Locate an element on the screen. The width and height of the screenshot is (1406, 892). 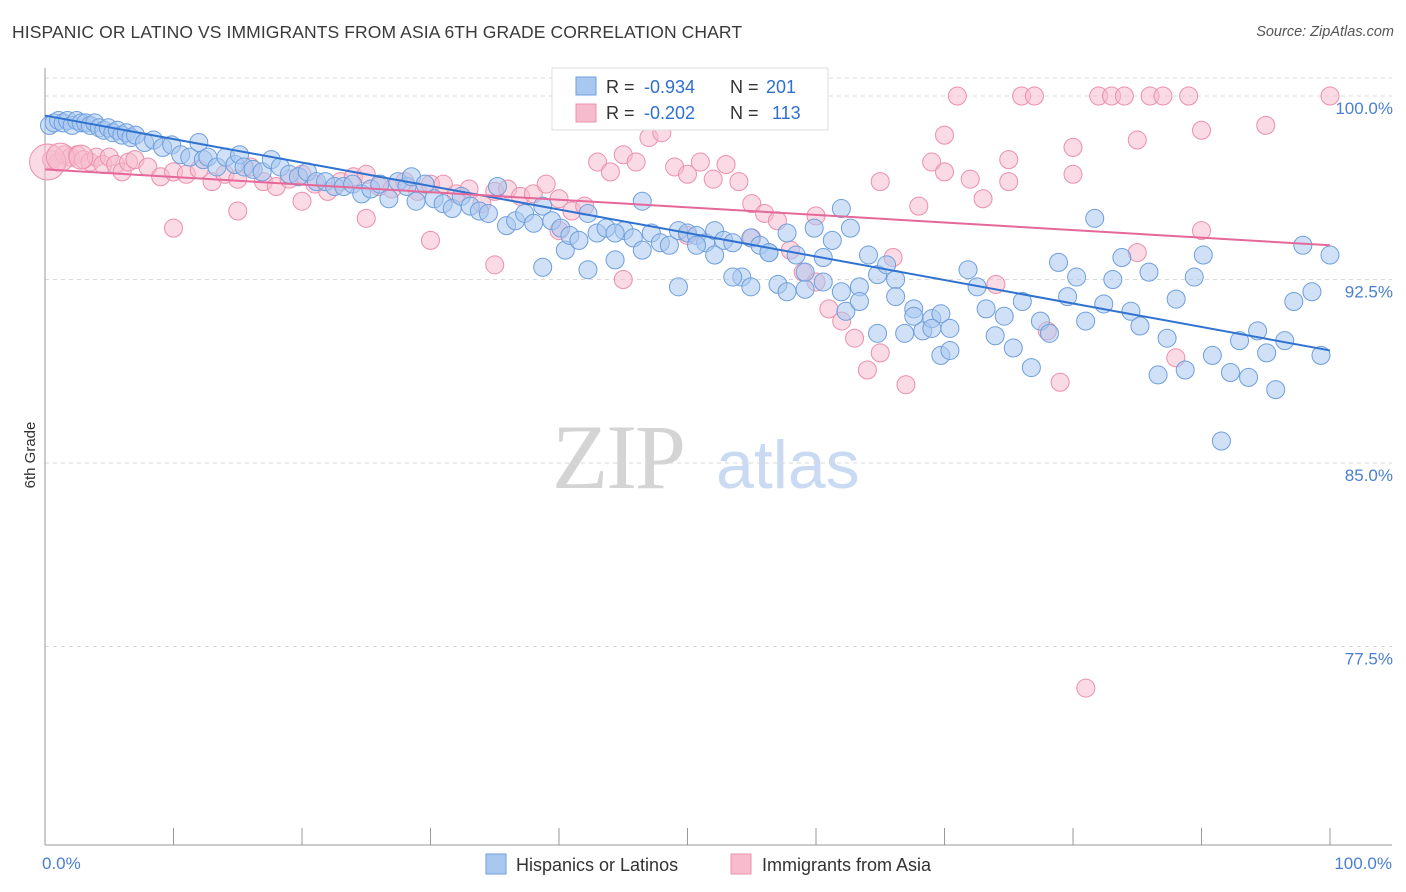
y-tick-label-2: 92.5% is located at coordinates (1369, 292).